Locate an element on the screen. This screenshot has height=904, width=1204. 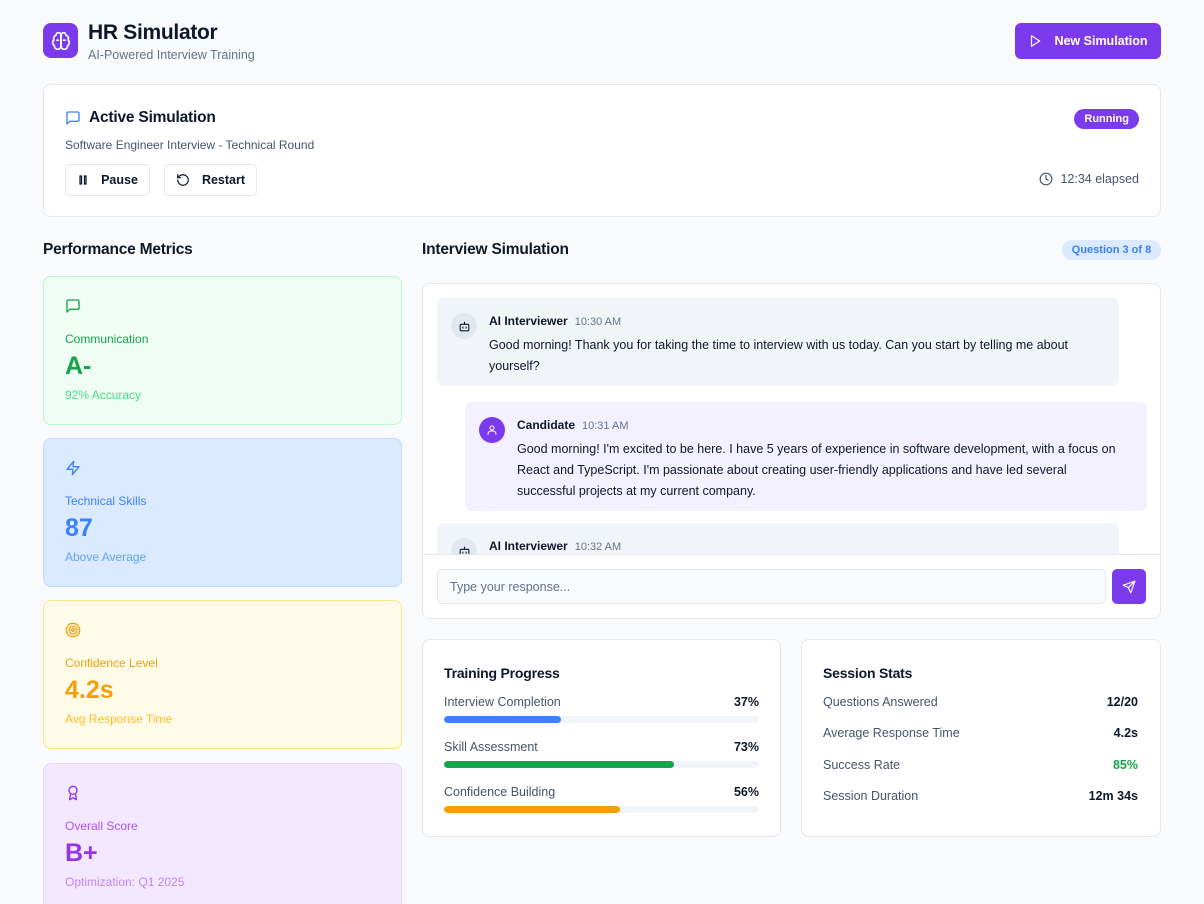
pause-button: Pause is located at coordinates (107, 180).